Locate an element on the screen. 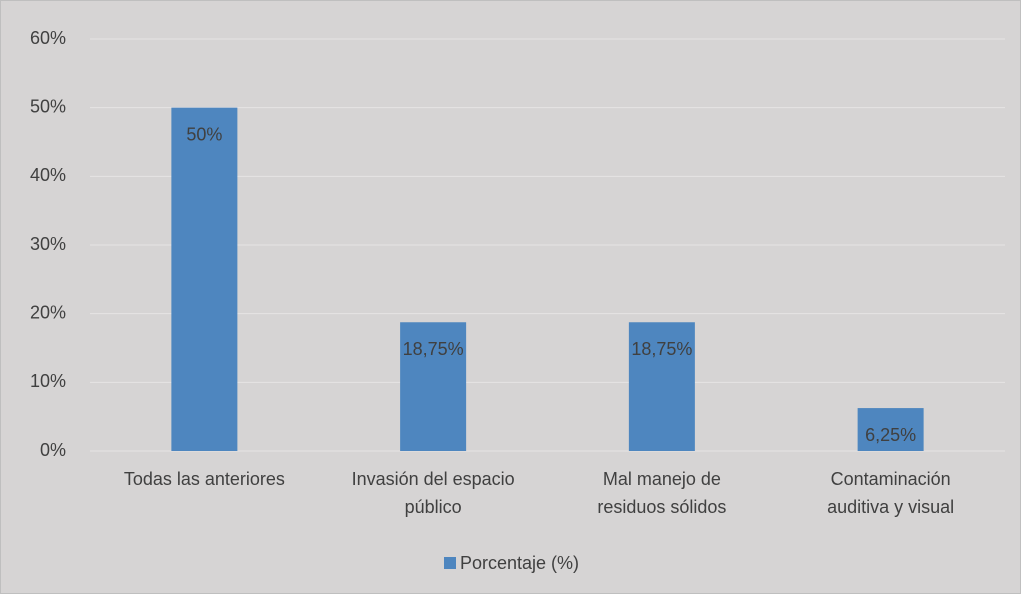  legend-swatch is located at coordinates (450, 563).